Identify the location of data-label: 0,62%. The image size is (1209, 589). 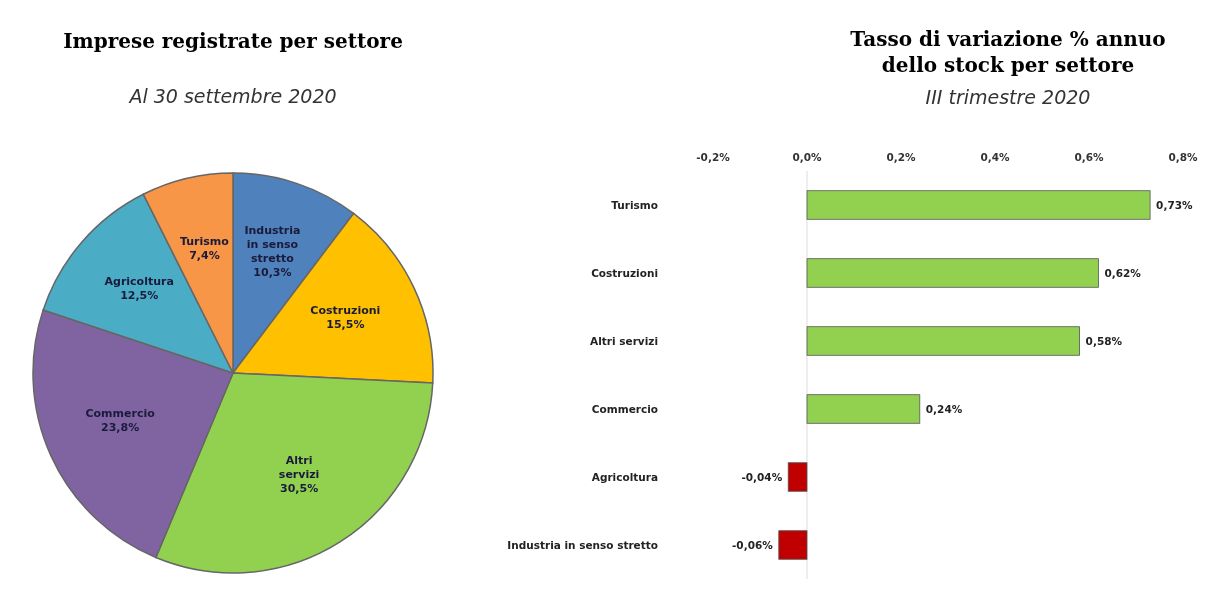
(1123, 273).